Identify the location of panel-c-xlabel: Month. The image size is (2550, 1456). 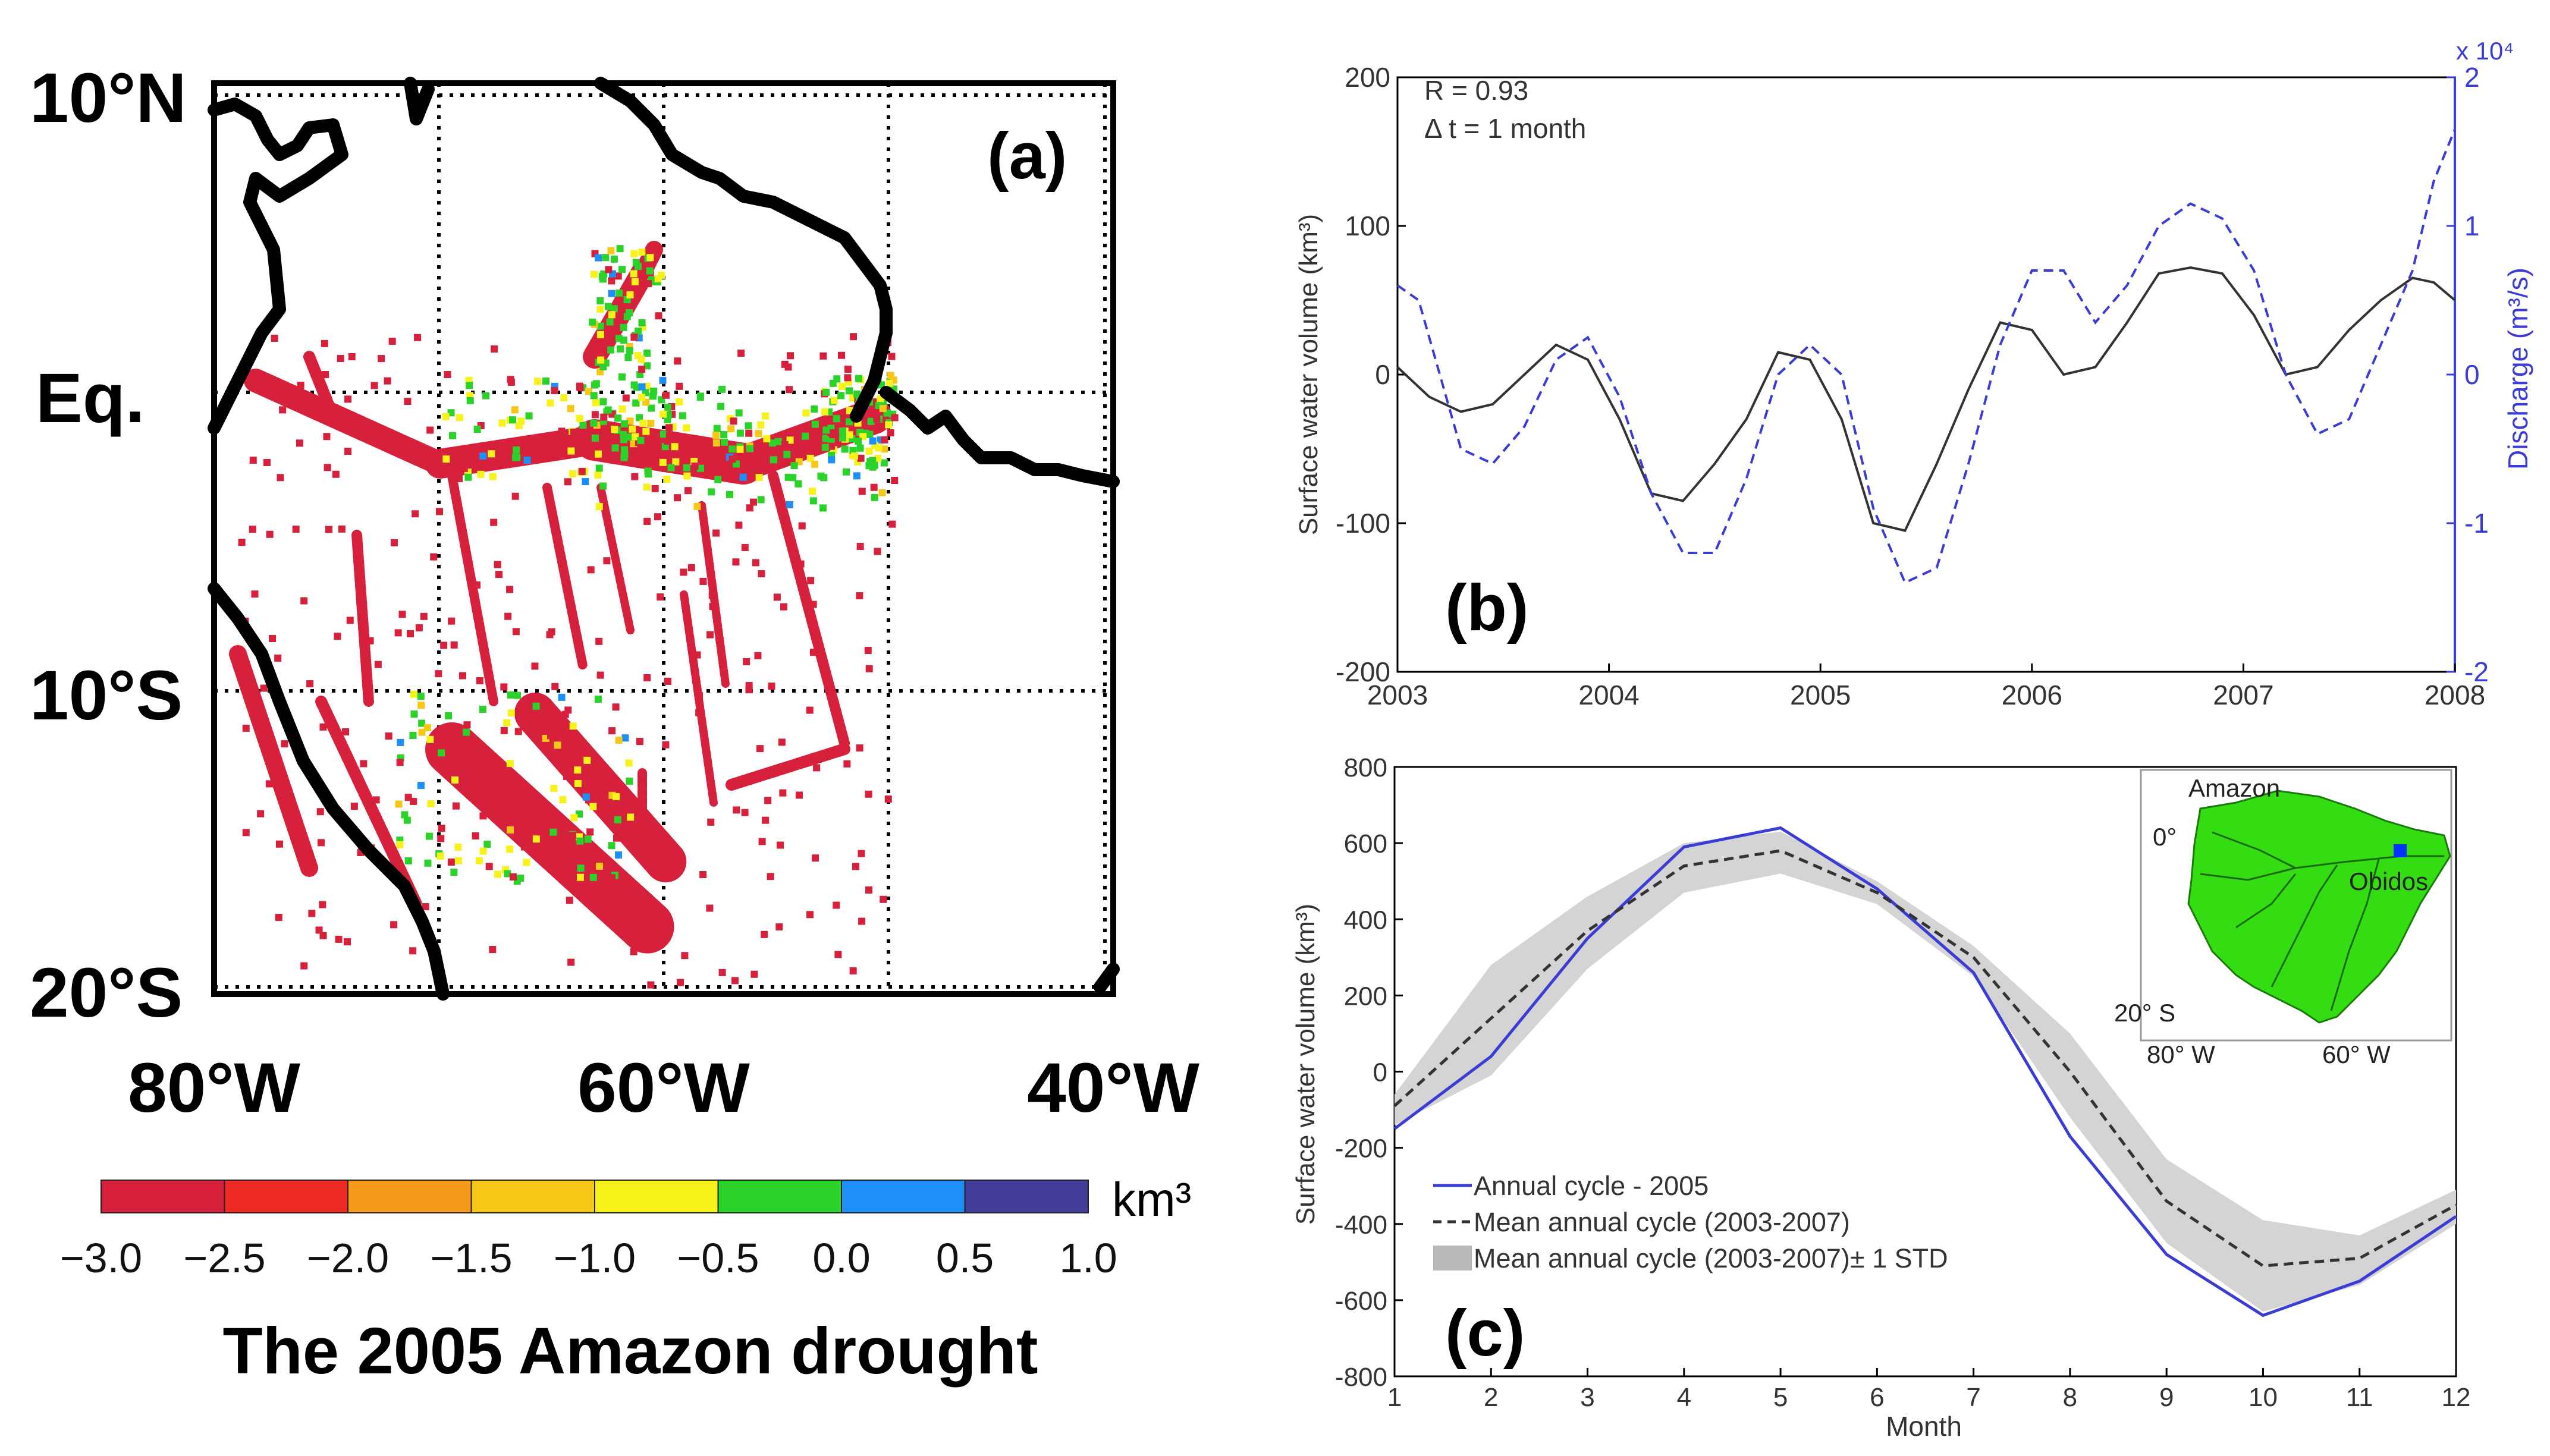
(1924, 1426).